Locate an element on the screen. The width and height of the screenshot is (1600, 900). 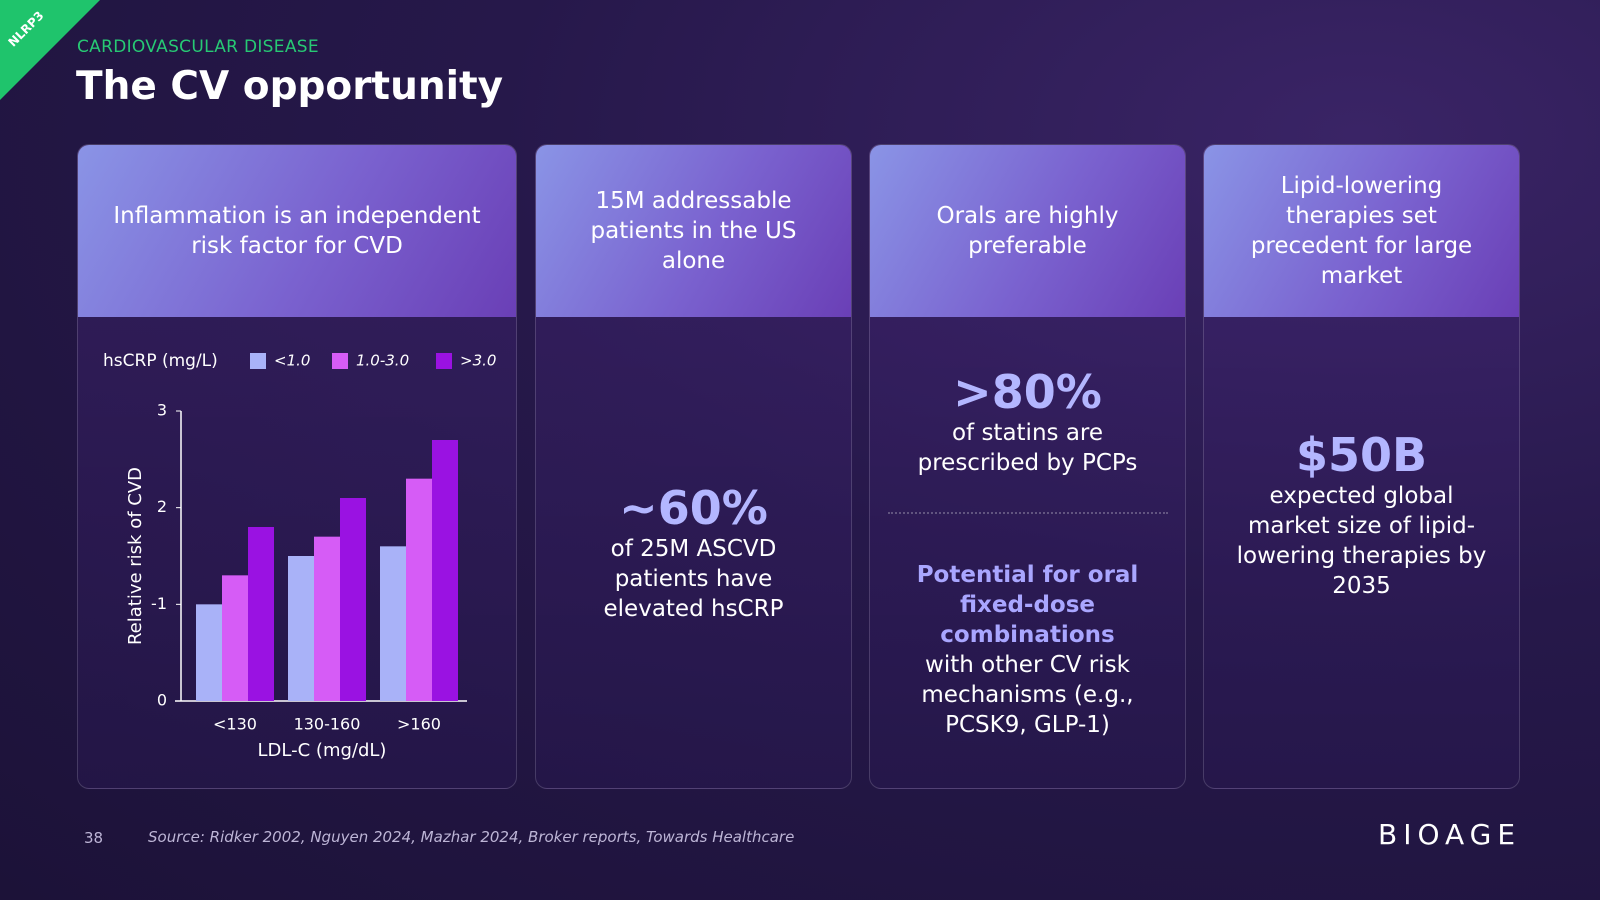
x-axis-label: LDL-C (mg/dL) is located at coordinates (322, 750).